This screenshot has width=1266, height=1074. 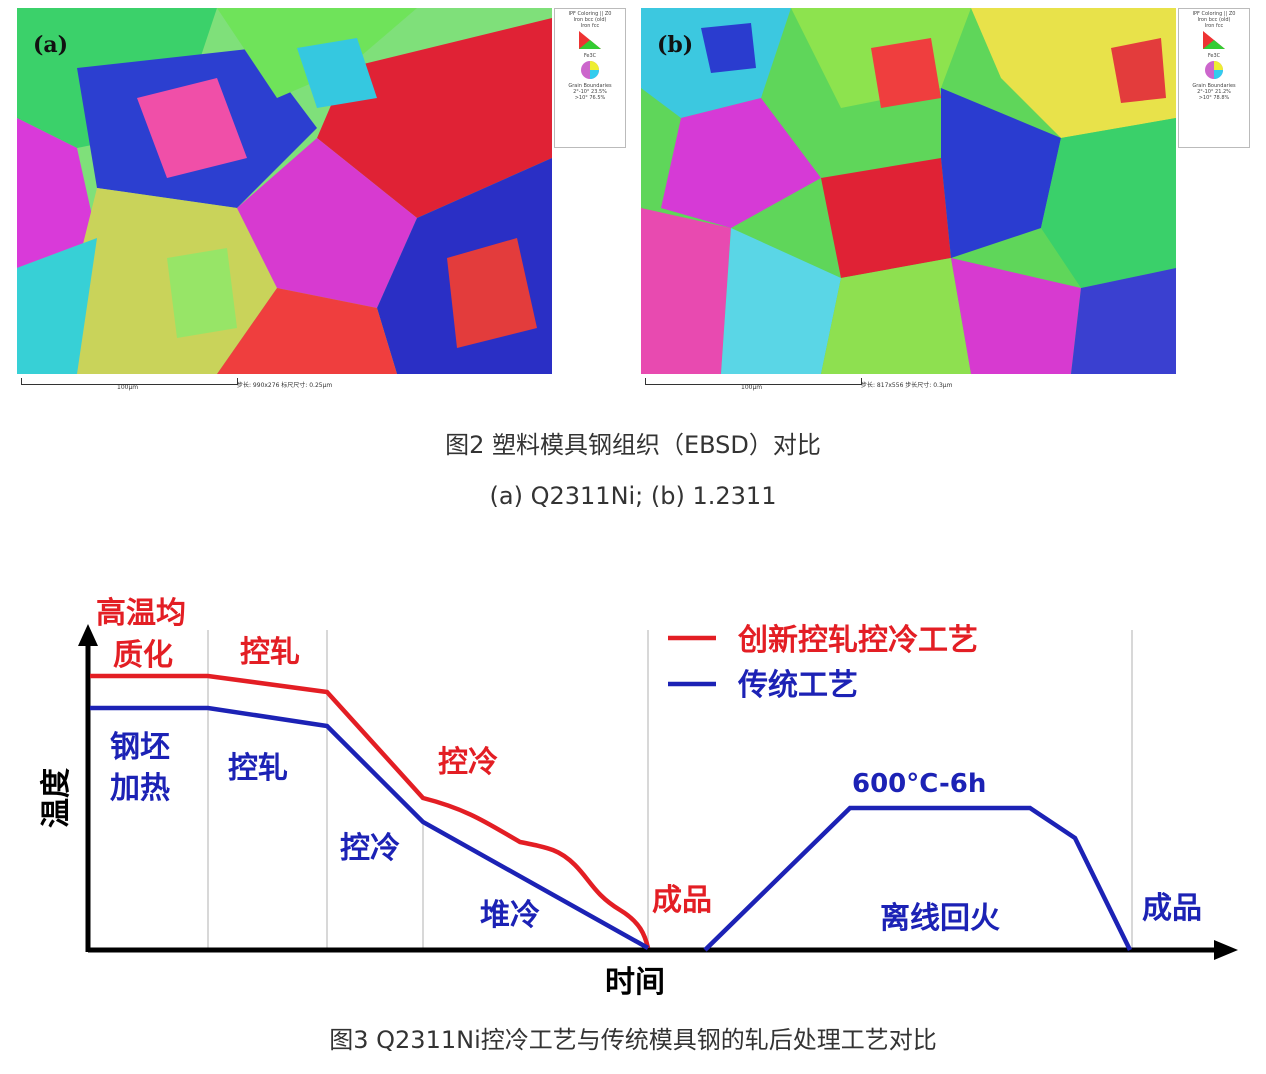 What do you see at coordinates (918, 878) in the screenshot?
I see `tempering-curve` at bounding box center [918, 878].